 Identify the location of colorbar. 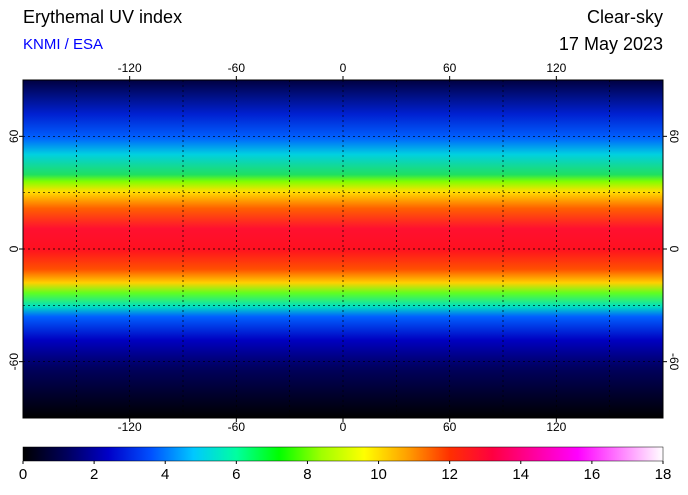
(343, 454).